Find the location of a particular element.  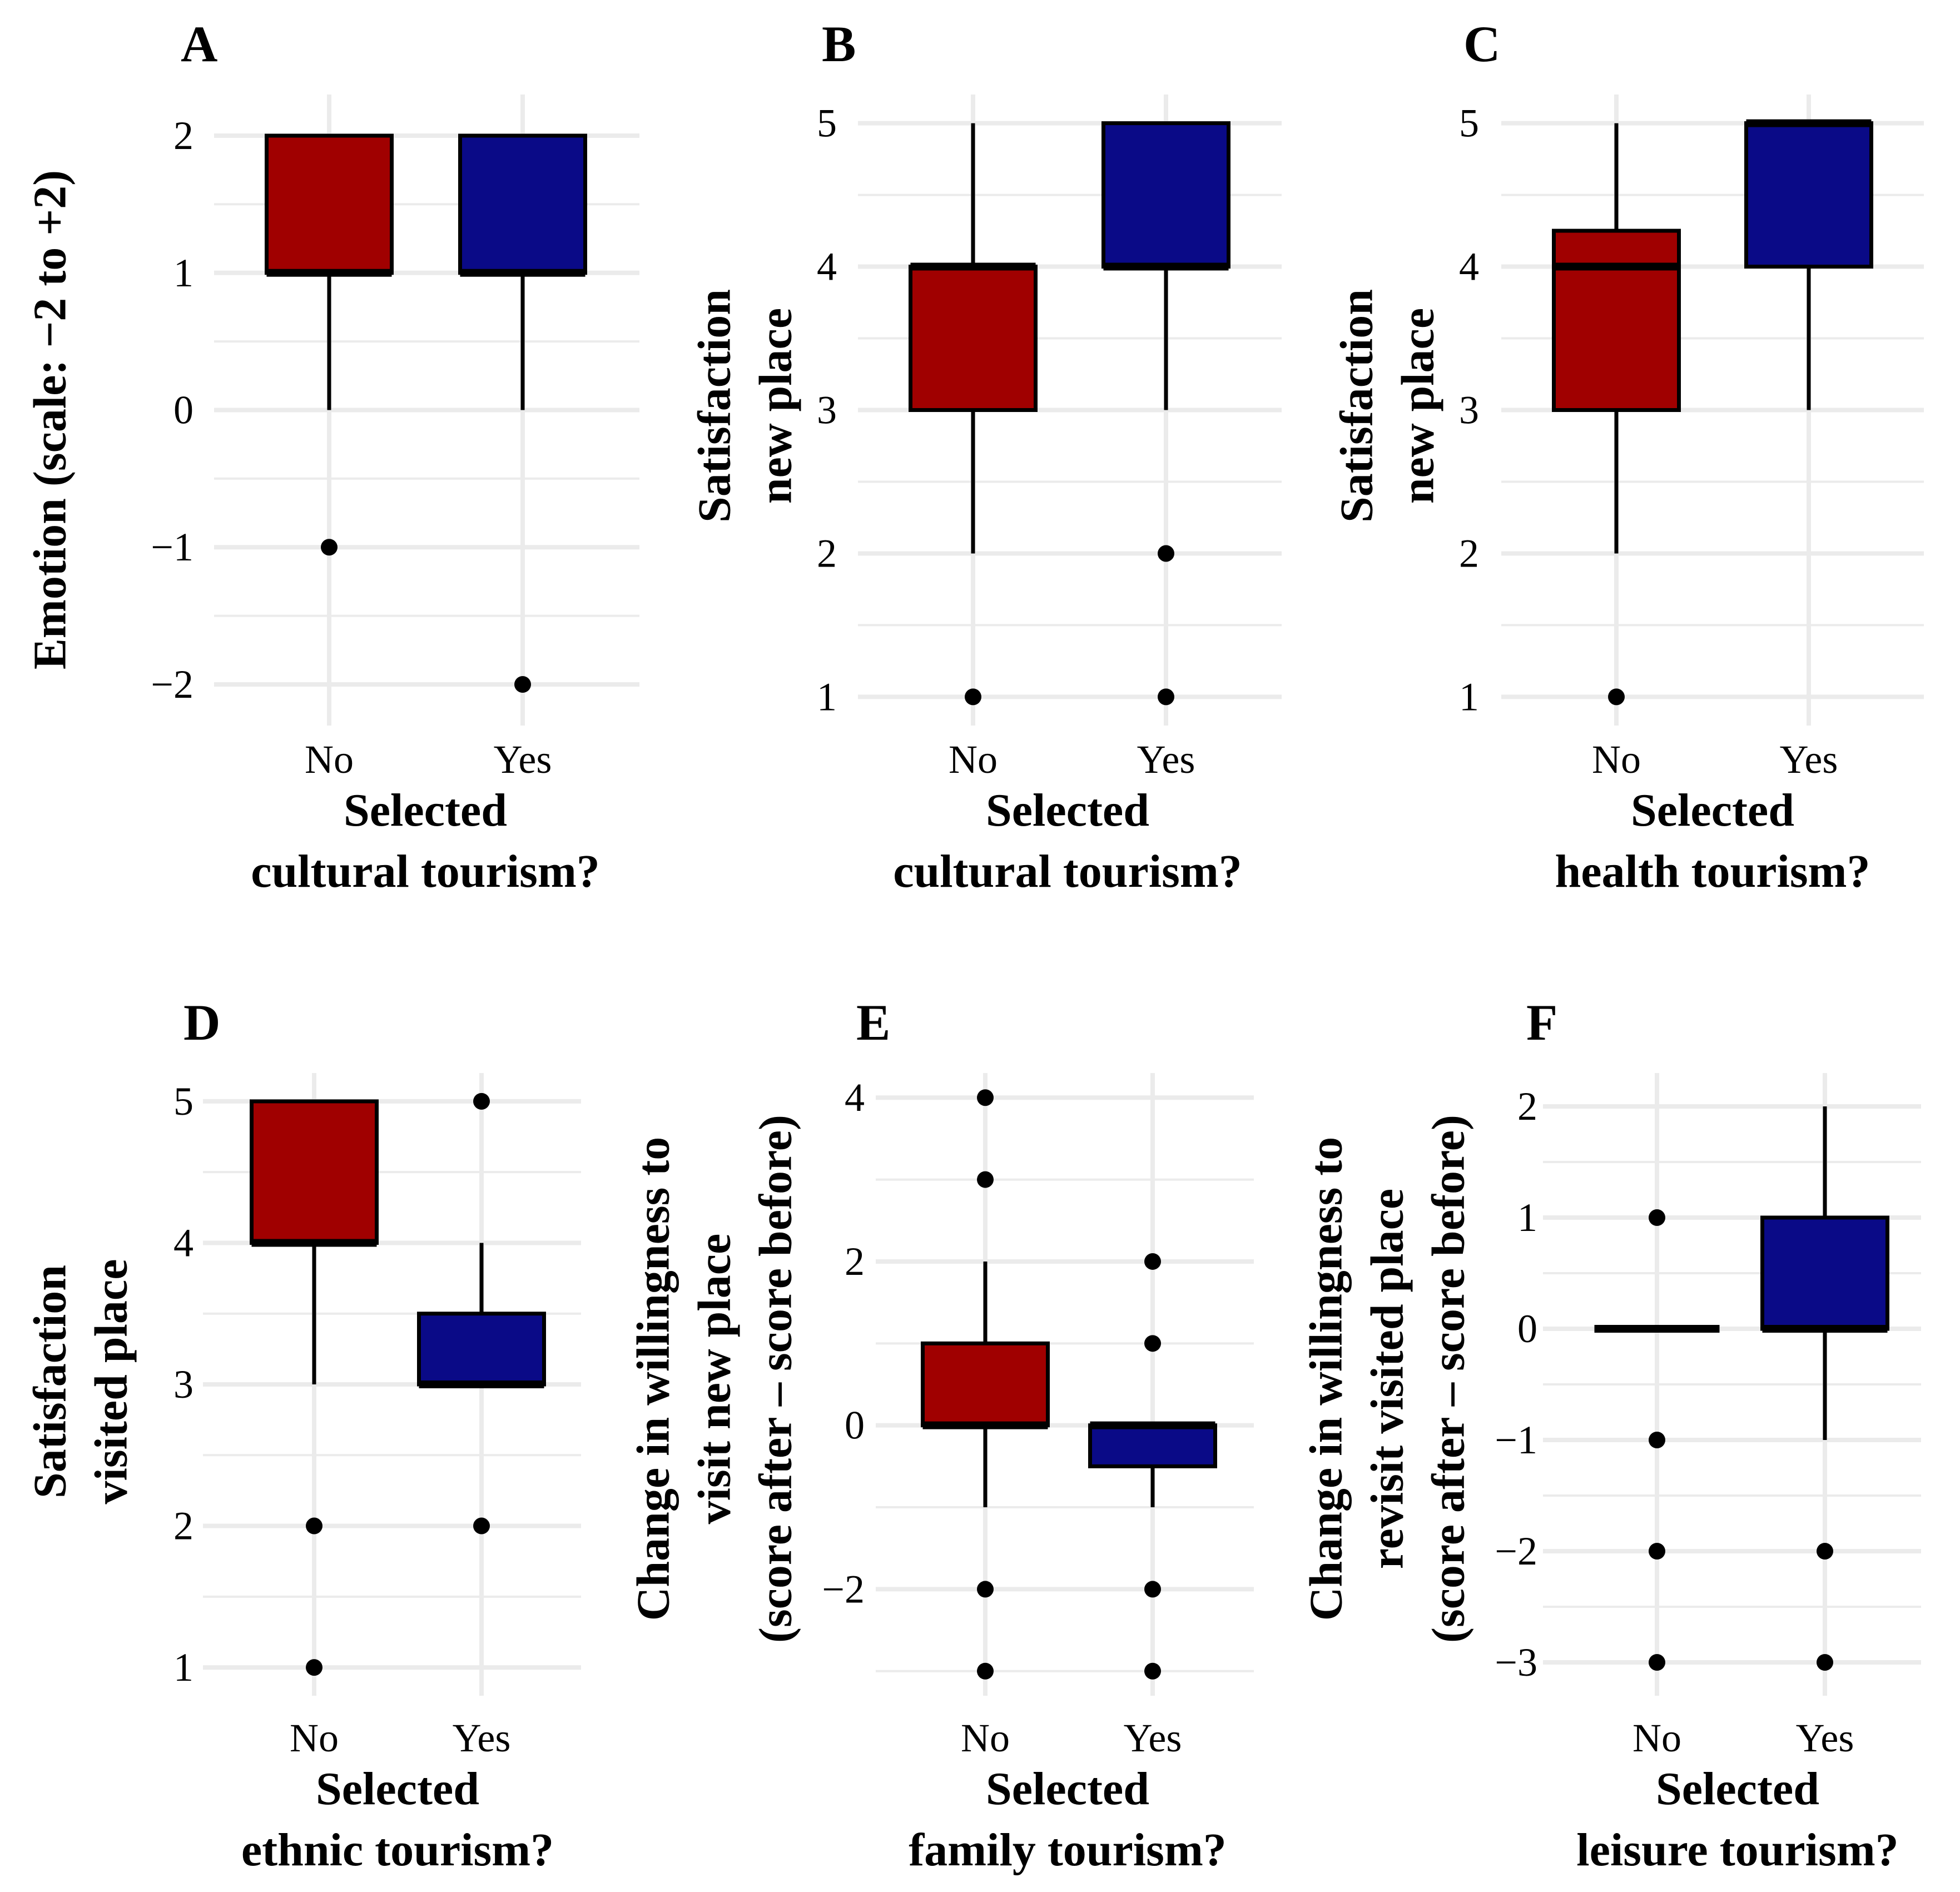

panel-label: D is located at coordinates (202, 1022).